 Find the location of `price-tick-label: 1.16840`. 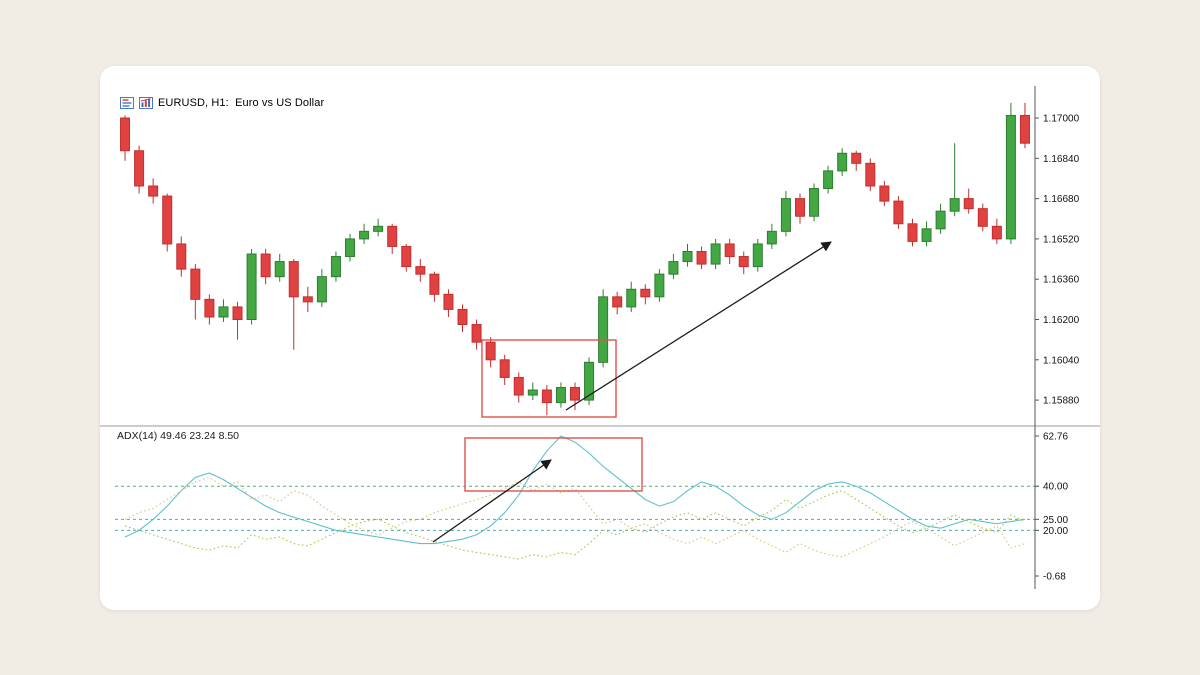

price-tick-label: 1.16840 is located at coordinates (1061, 159).